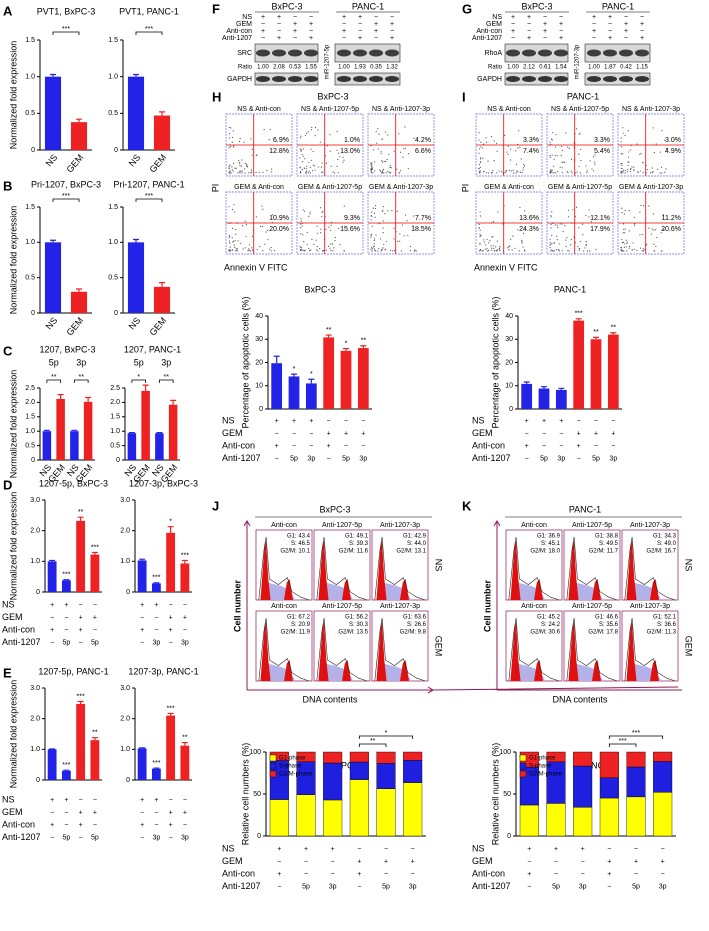 This screenshot has height=931, width=709. I want to click on x-tick-label: NS, so click(52, 323).